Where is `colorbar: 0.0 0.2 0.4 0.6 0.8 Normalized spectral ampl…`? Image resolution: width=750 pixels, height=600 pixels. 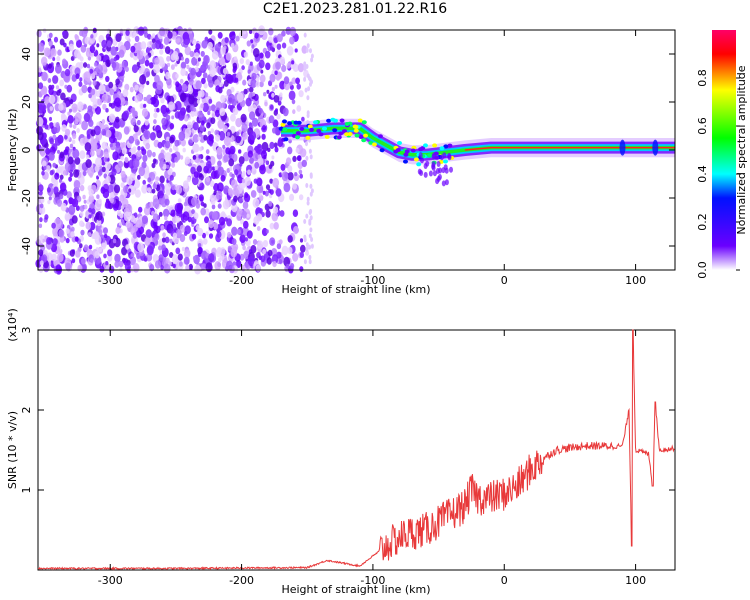 colorbar: 0.0 0.2 0.4 0.6 0.8 Normalized spectral ampl… is located at coordinates (722, 154).